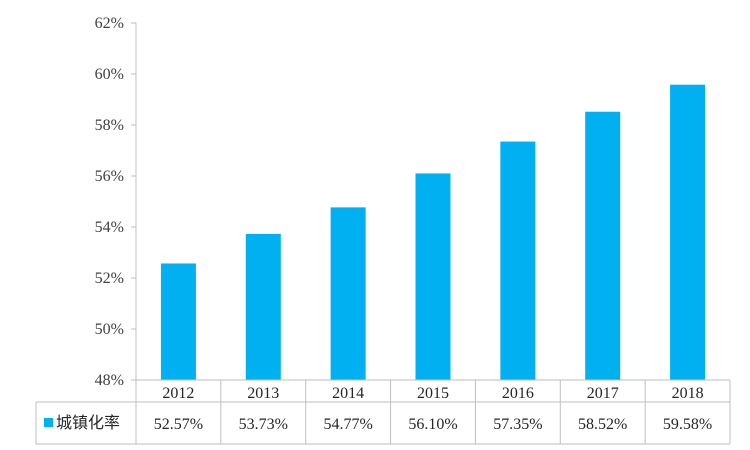 This screenshot has height=450, width=750. Describe the element at coordinates (688, 393) in the screenshot. I see `x-tick-label: 2018` at that location.